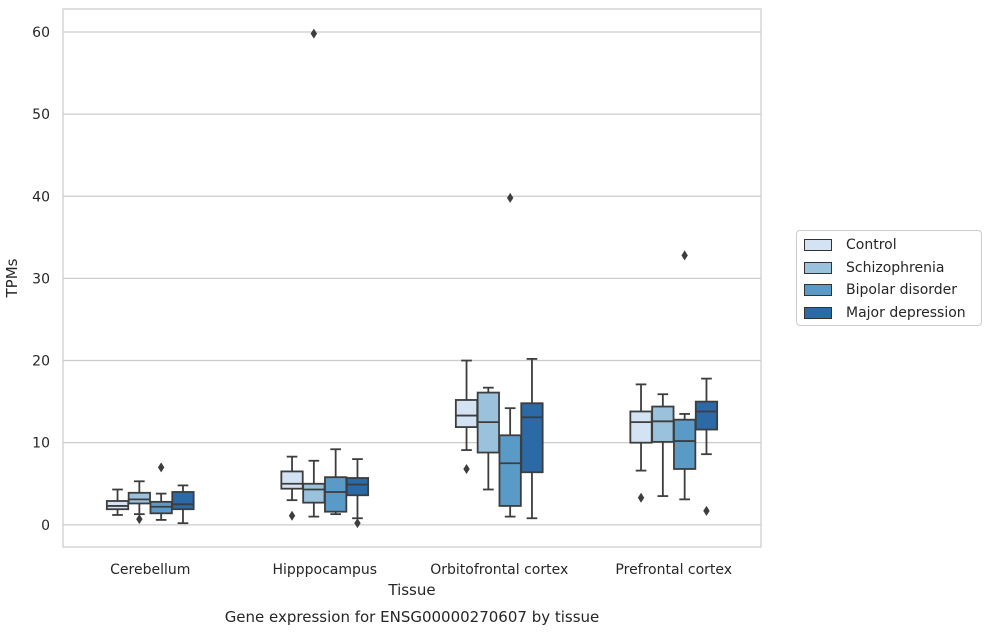 Image resolution: width=993 pixels, height=634 pixels. Describe the element at coordinates (906, 312) in the screenshot. I see `legend-label: Major depression` at that location.